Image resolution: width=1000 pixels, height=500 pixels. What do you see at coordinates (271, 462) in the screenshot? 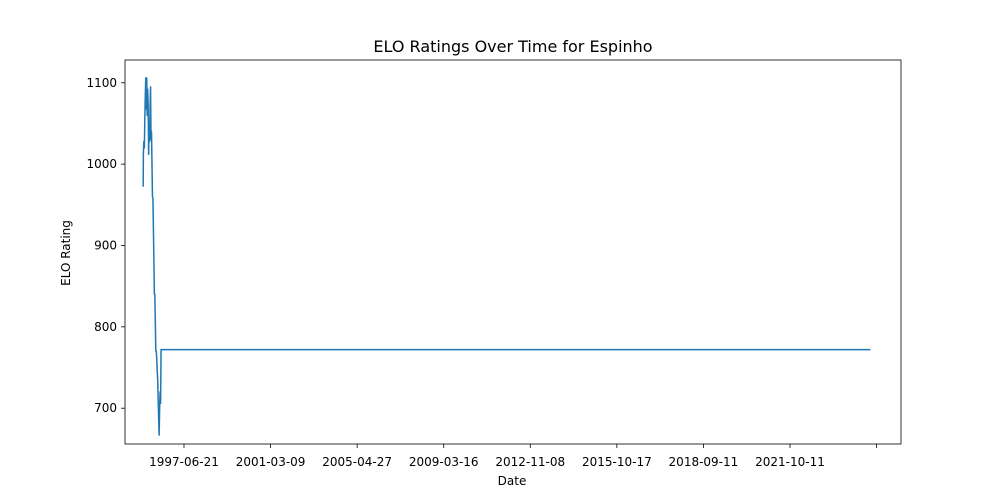
I see `x-tick-label: 2001-03-09` at bounding box center [271, 462].